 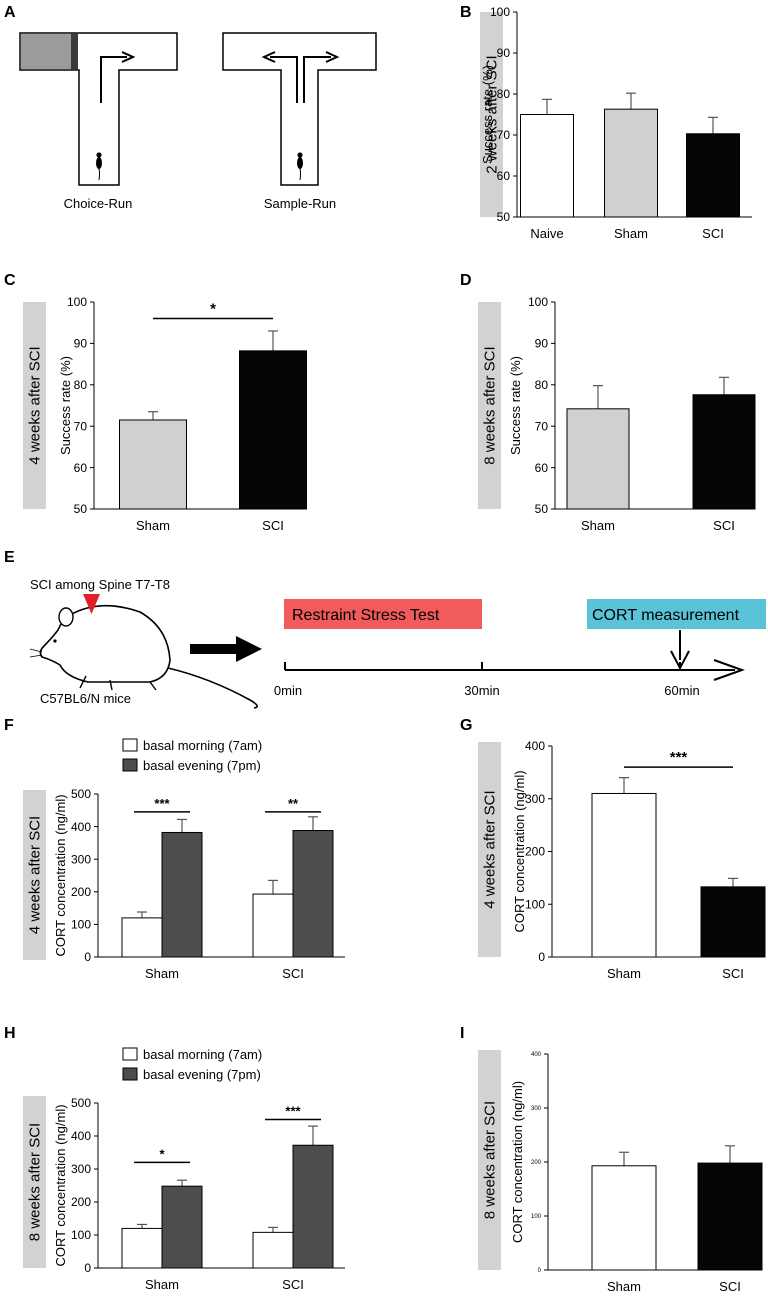 What do you see at coordinates (143, 656) in the screenshot?
I see `mouse-illustration` at bounding box center [143, 656].